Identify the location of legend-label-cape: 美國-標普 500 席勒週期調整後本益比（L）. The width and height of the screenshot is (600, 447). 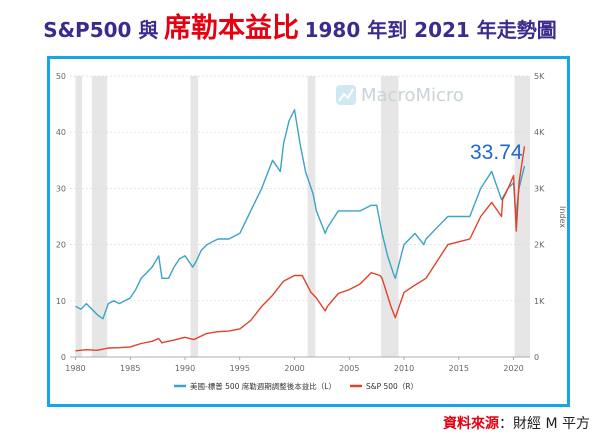
(263, 386).